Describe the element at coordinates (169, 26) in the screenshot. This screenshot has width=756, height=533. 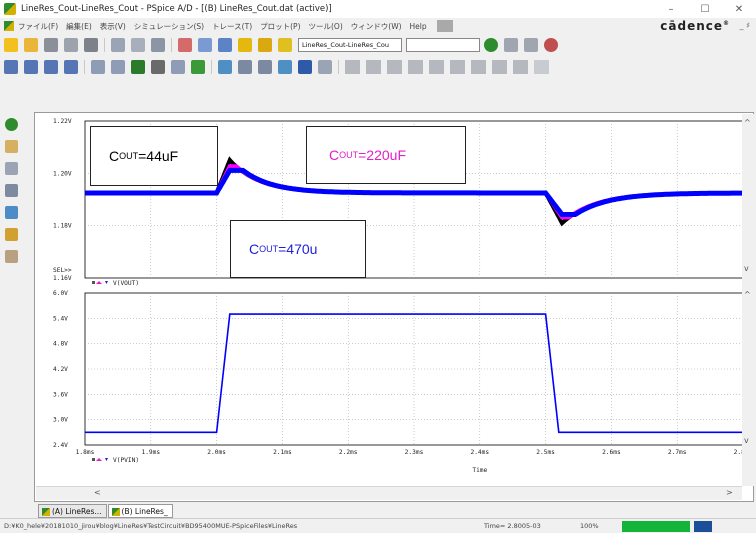
I see `menu-simulation: シミュレーション(S)` at that location.